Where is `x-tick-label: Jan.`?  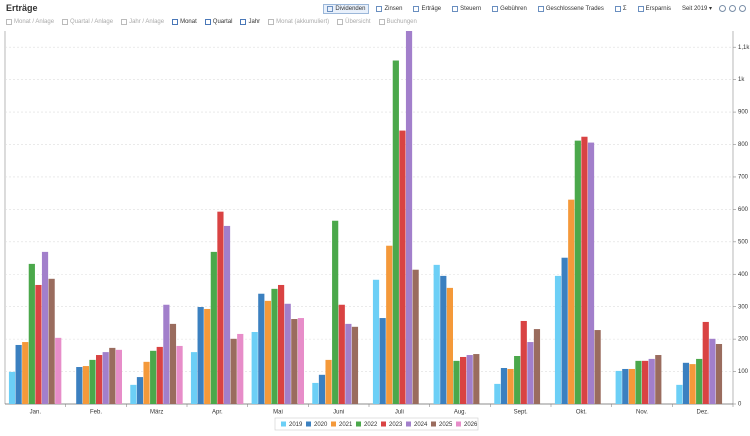 x-tick-label: Jan. is located at coordinates (36, 413).